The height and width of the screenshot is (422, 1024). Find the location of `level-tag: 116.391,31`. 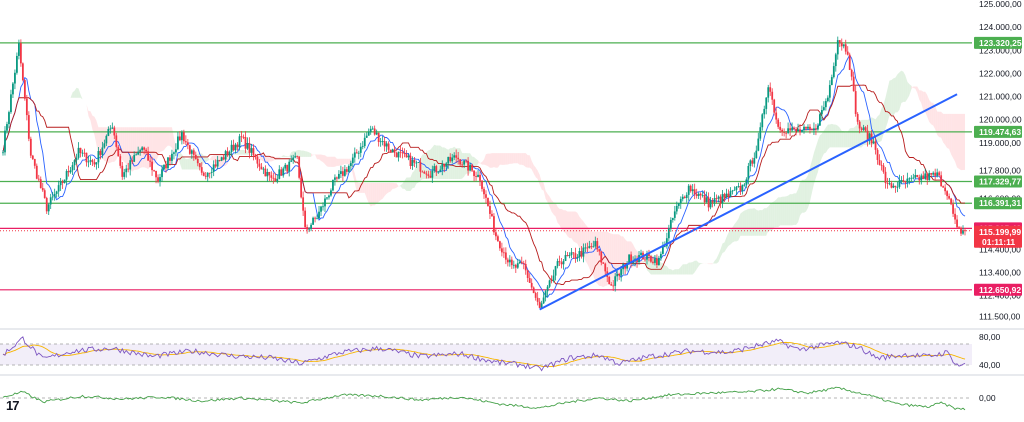

level-tag: 116.391,31 is located at coordinates (1000, 203).